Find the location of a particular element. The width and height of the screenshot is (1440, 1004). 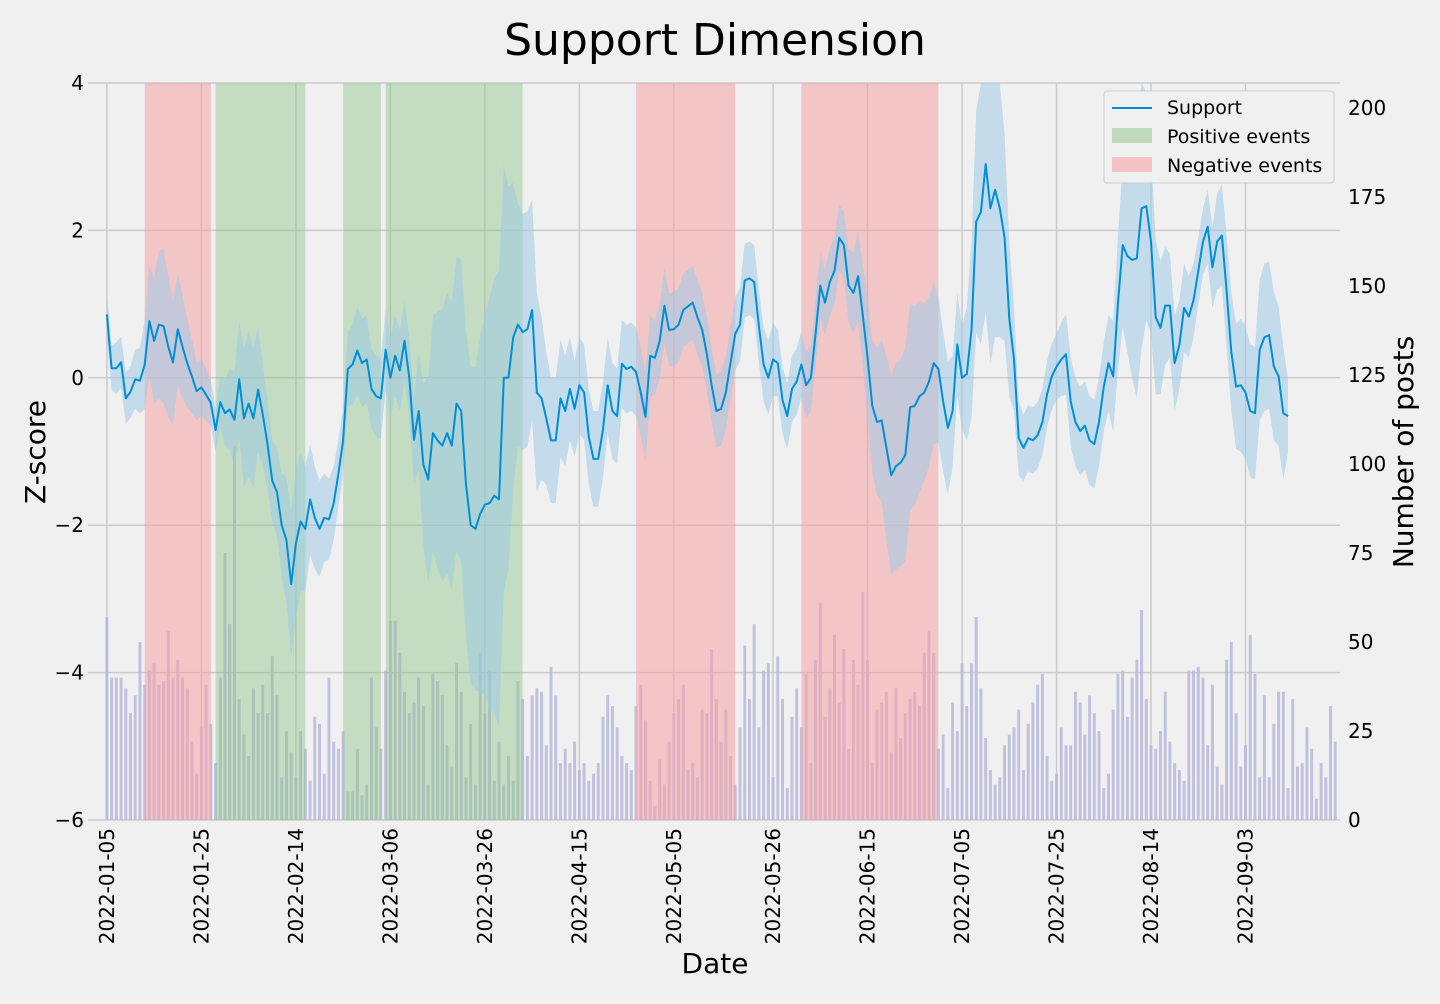

legend-negative-label: Negative events is located at coordinates (1244, 166).